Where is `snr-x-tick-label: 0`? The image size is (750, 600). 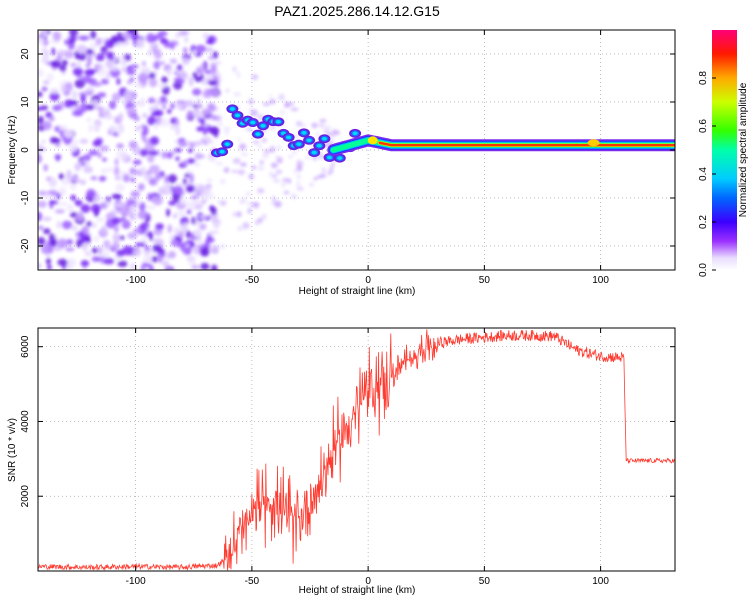
snr-x-tick-label: 0 is located at coordinates (368, 581).